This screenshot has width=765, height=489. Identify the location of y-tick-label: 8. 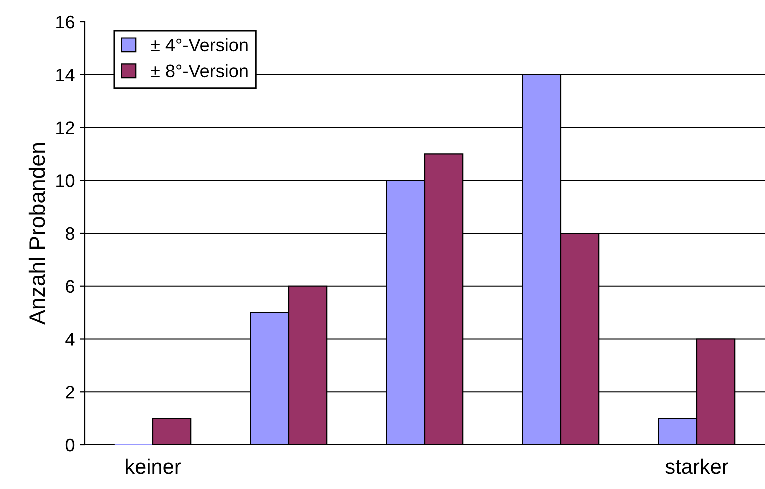
(70, 233).